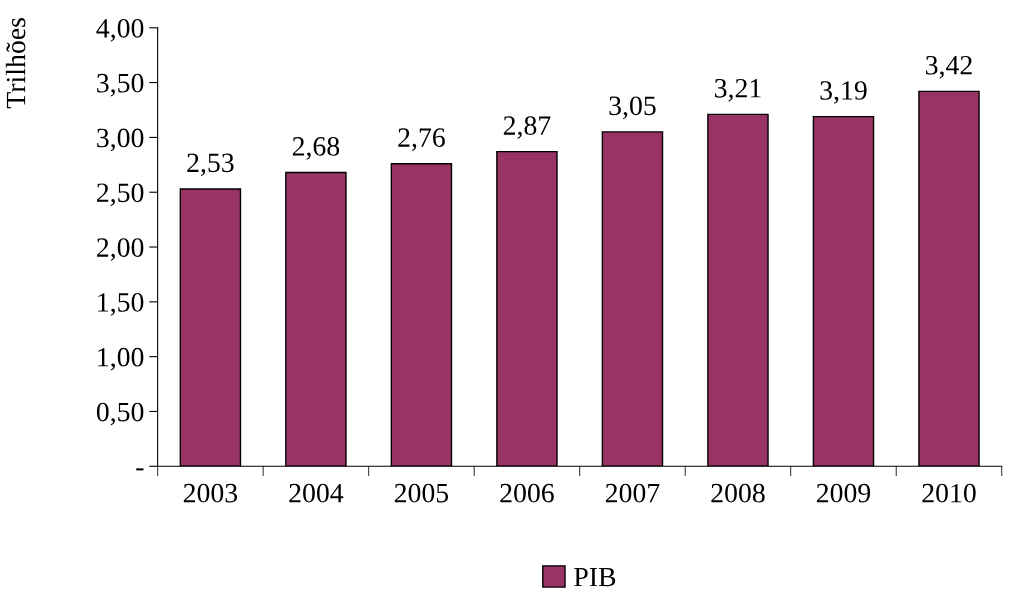  What do you see at coordinates (843, 92) in the screenshot?
I see `data-label: 3,19` at bounding box center [843, 92].